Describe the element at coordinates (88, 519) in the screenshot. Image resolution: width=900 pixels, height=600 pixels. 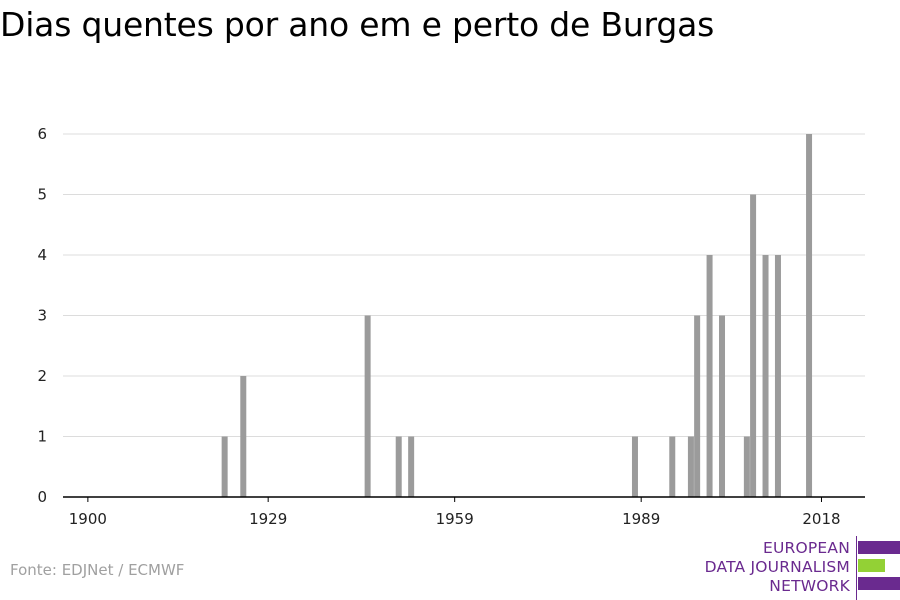
I see `x-tick-label: 1900` at that location.